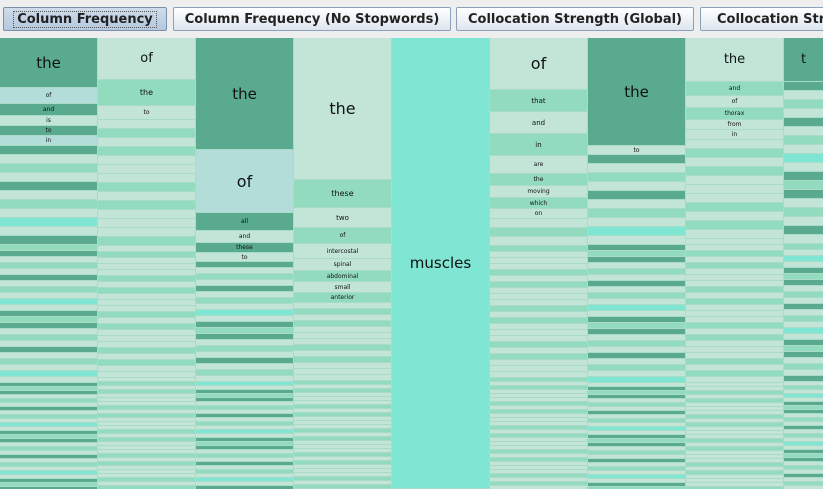 This screenshot has height=489, width=823. I want to click on word-column-8: the and of thorax from in, so click(734, 263).